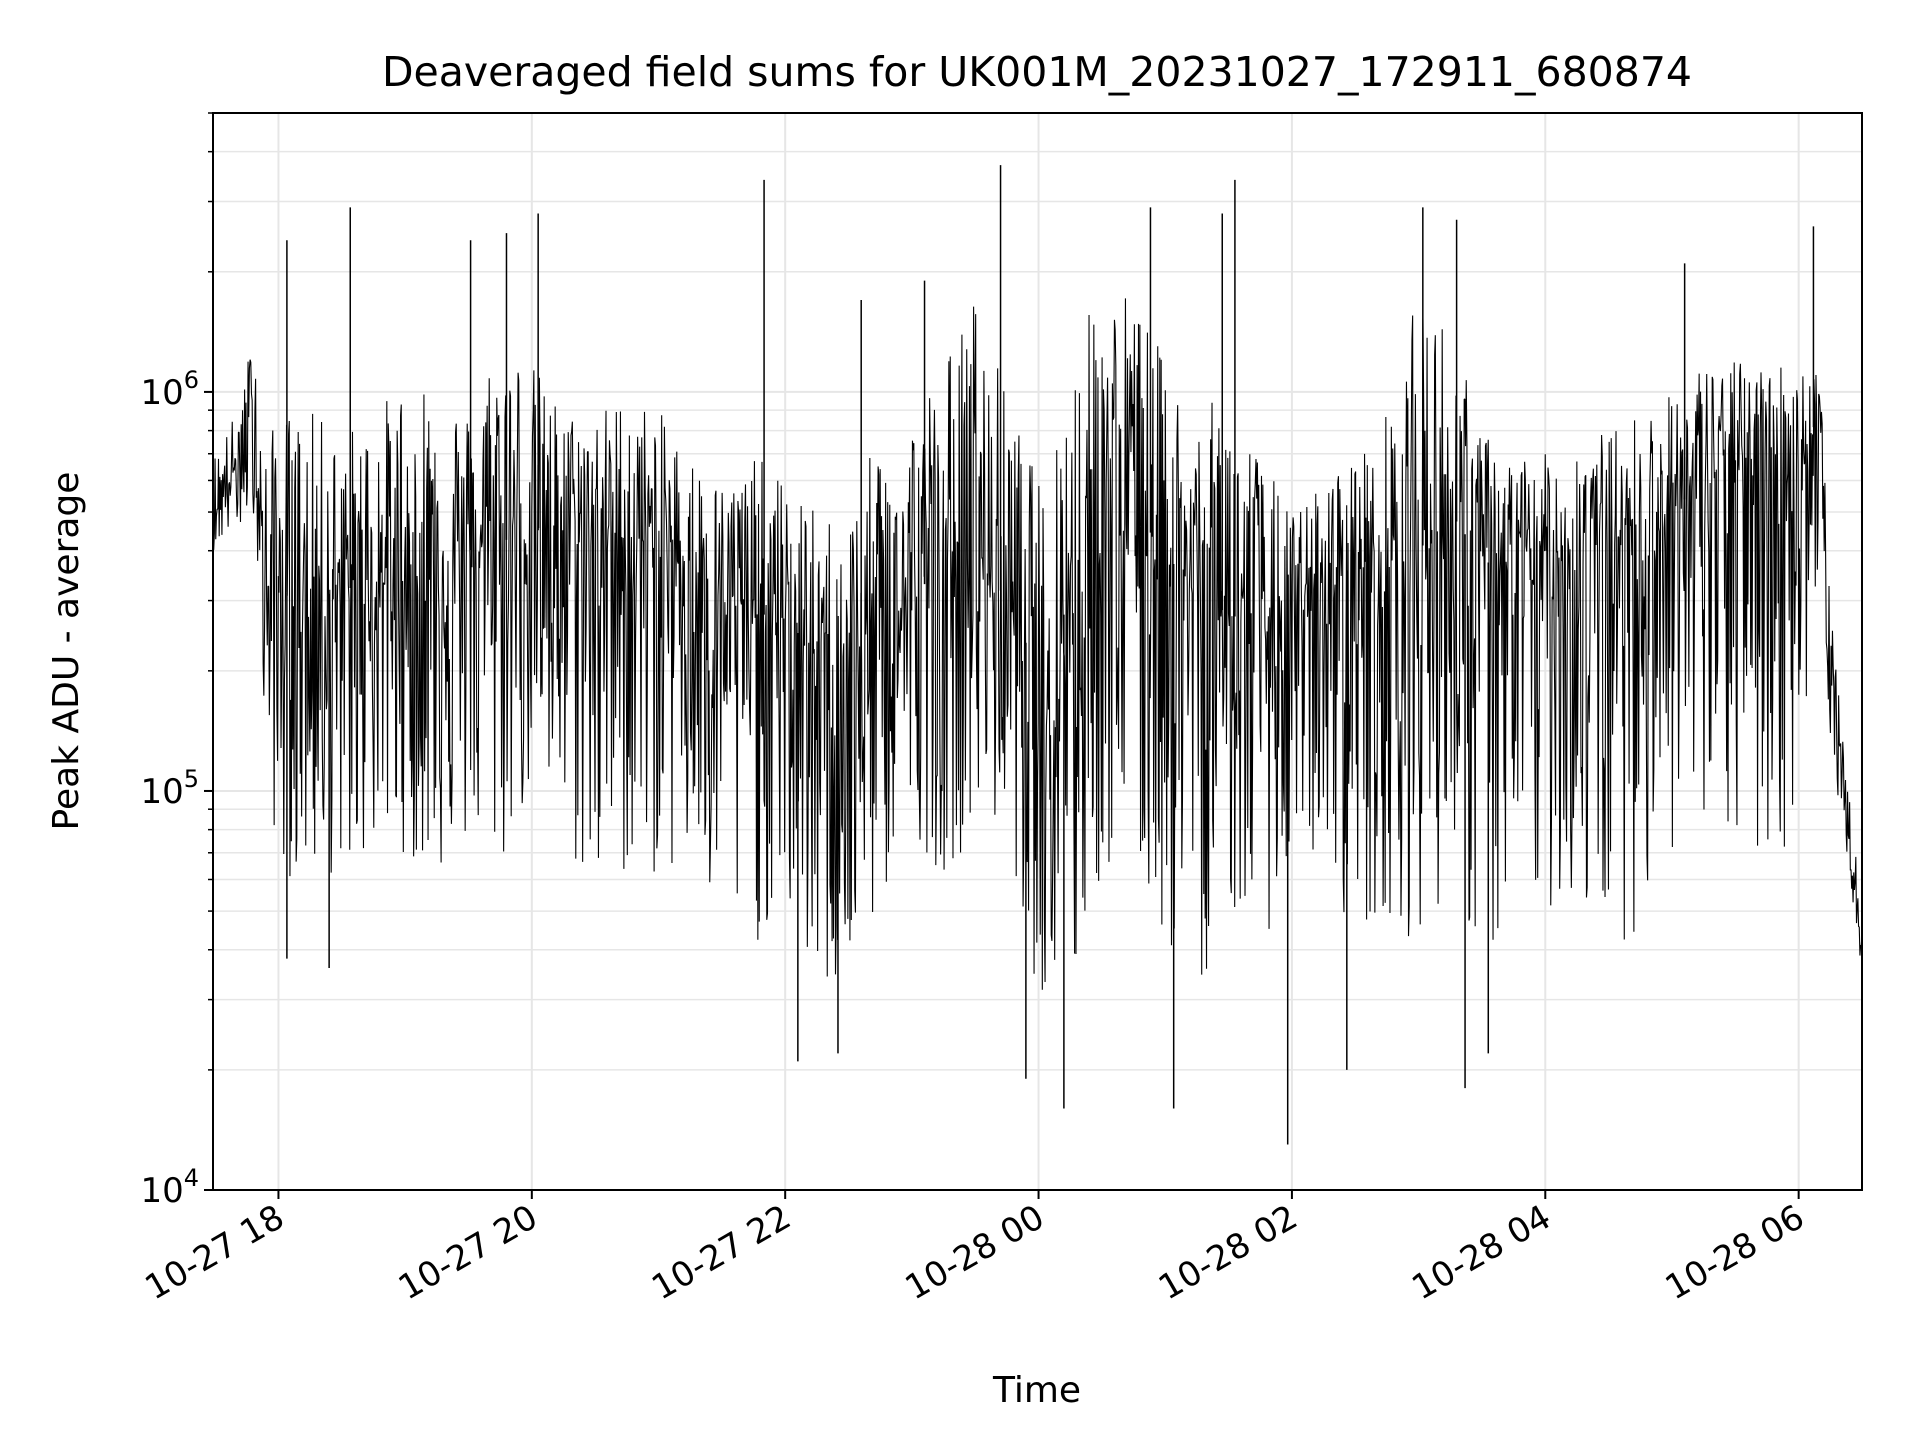 This screenshot has height=1440, width=1920. What do you see at coordinates (1036, 1390) in the screenshot?
I see `x-axis-label: Time` at bounding box center [1036, 1390].